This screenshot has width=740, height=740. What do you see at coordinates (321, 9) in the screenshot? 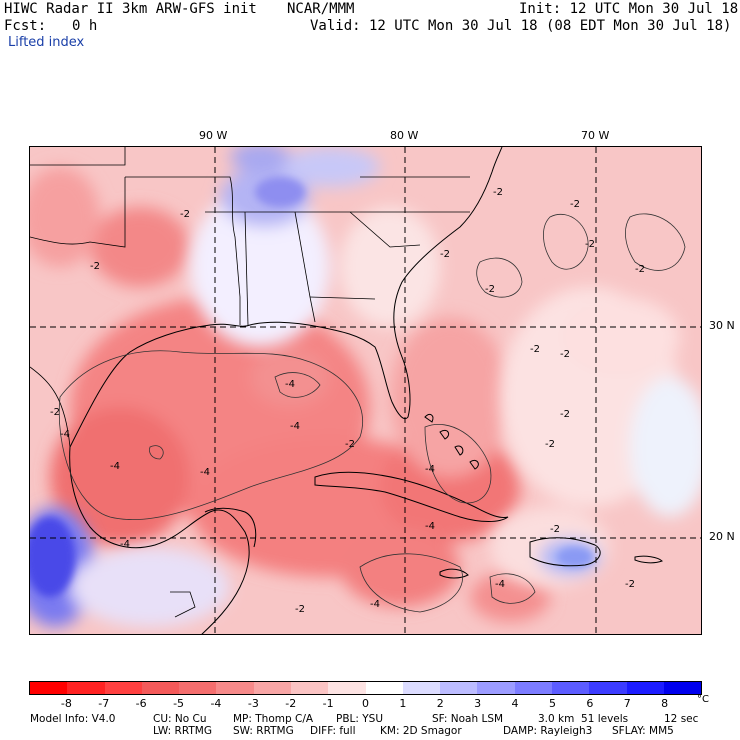
I see `organization-label: NCAR/MMM` at bounding box center [321, 9].